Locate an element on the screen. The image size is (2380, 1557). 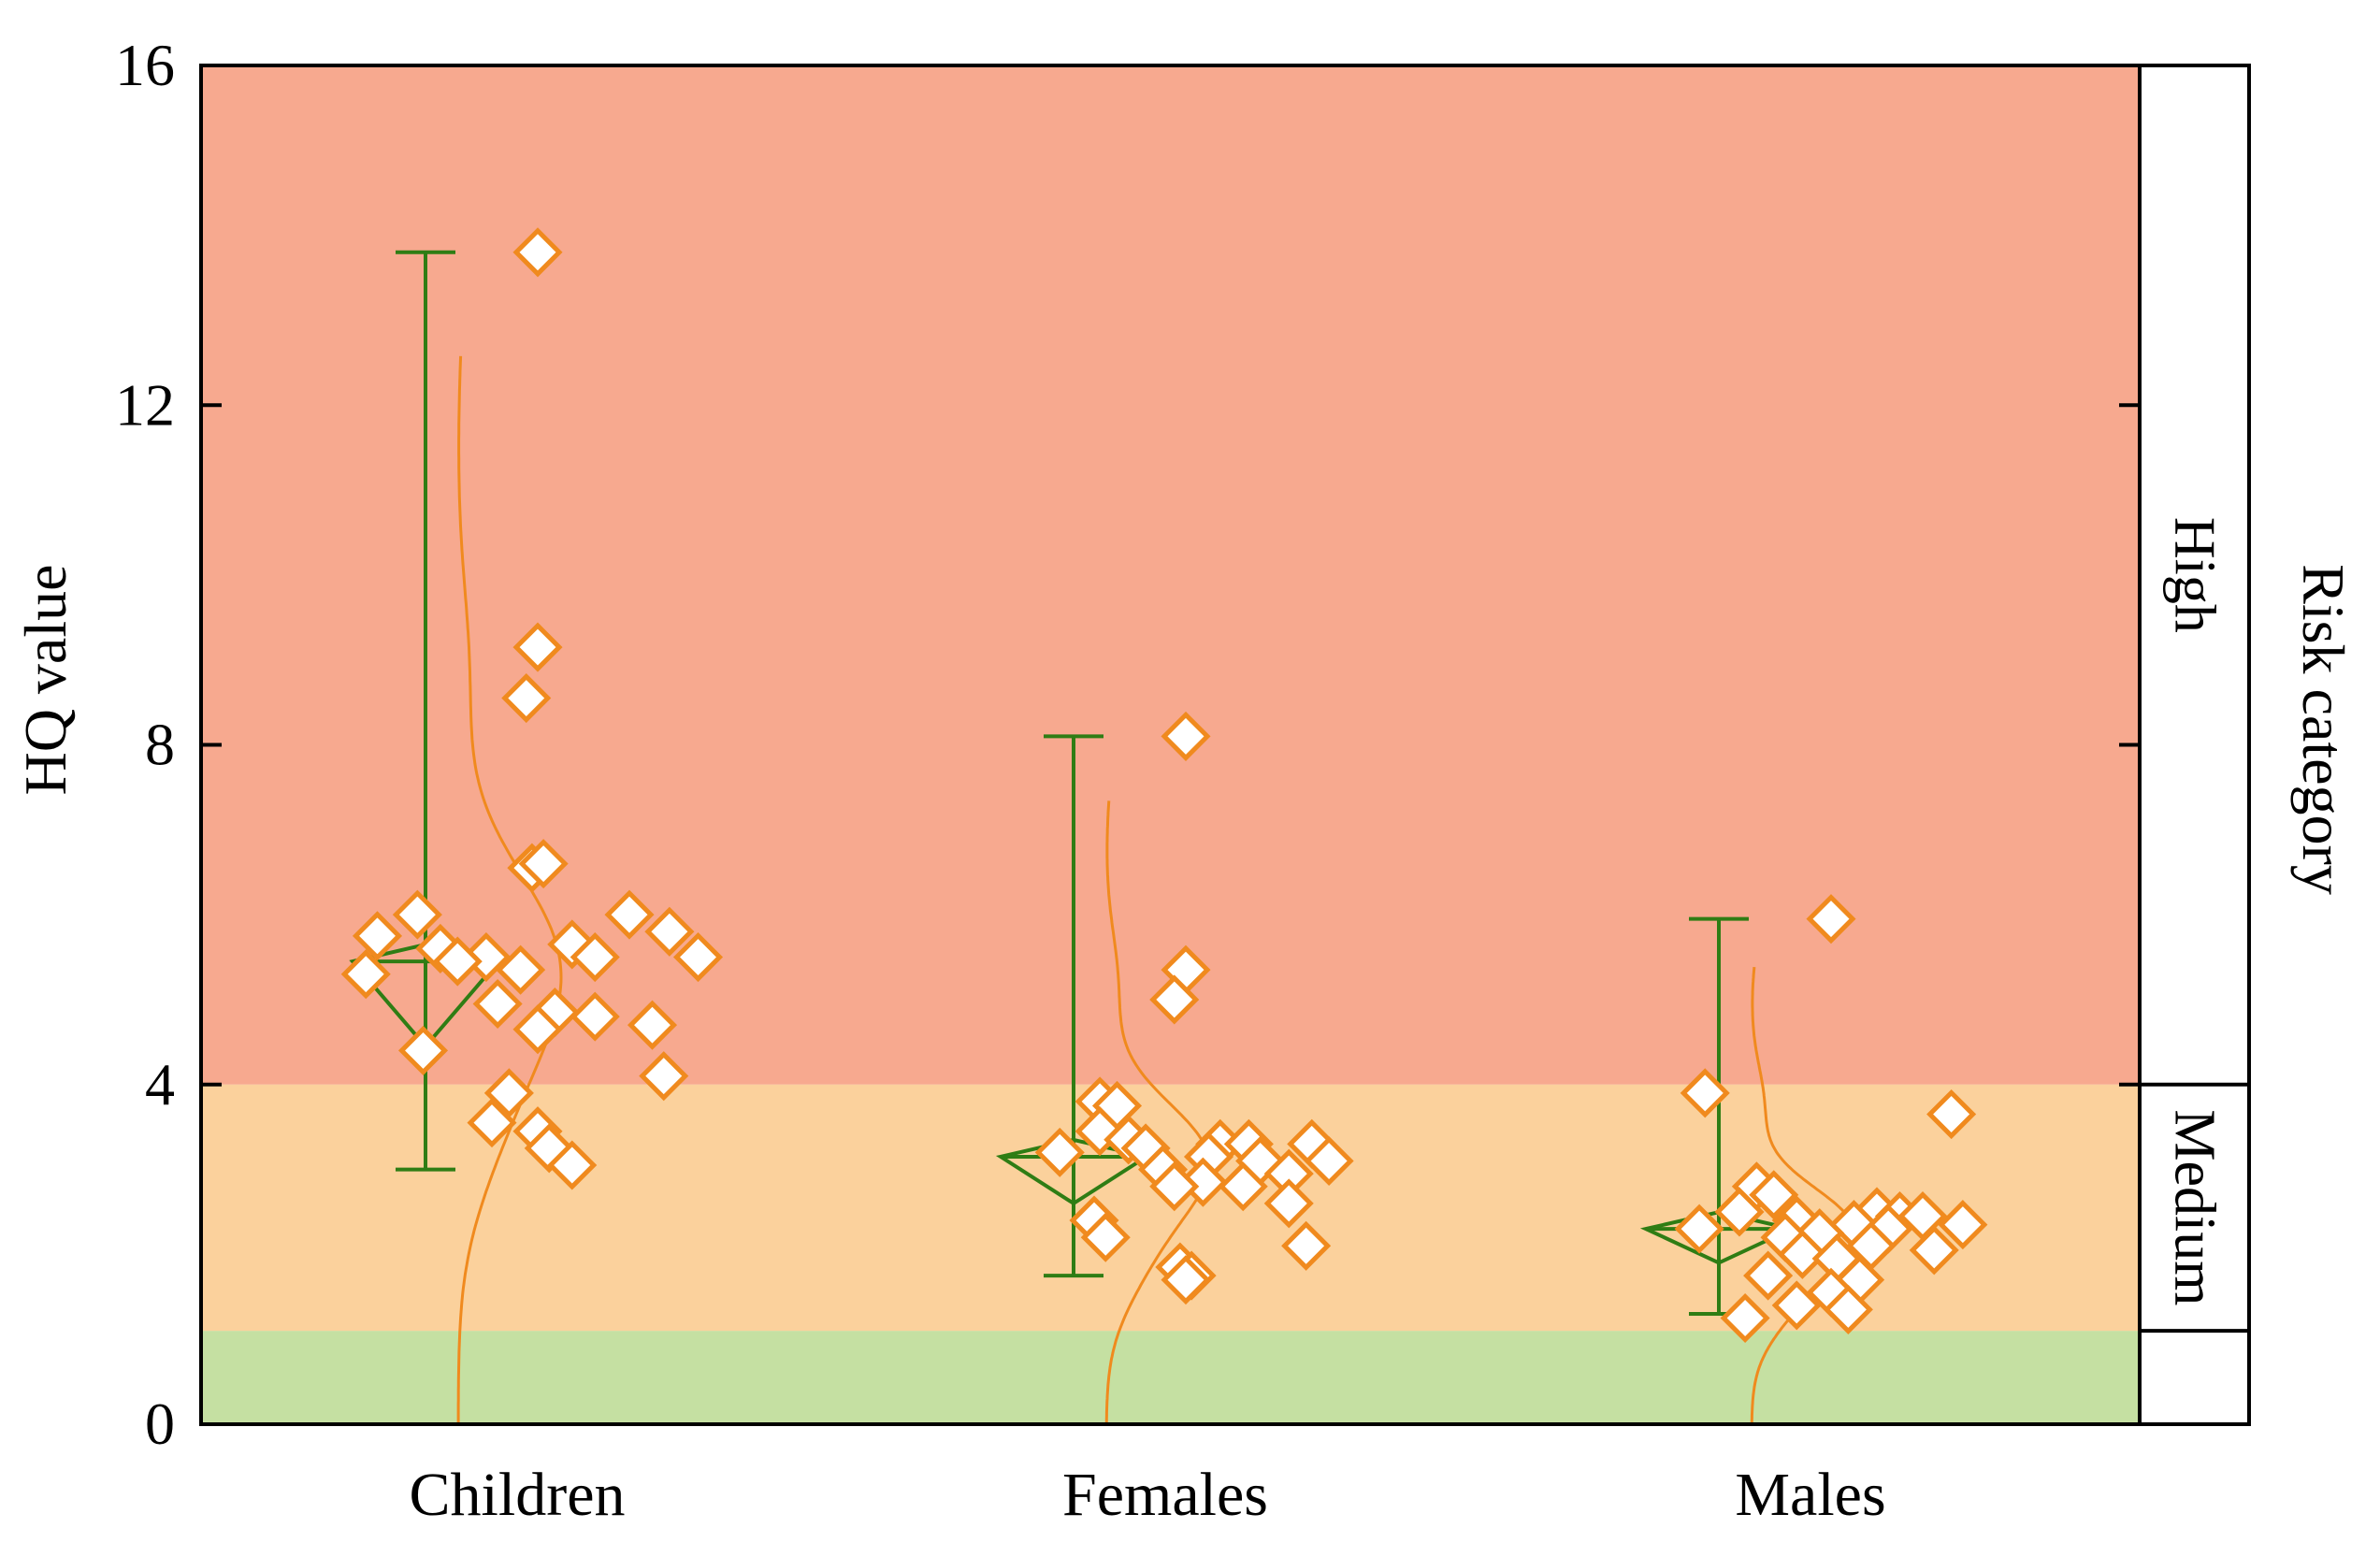
x-category-label-females: Females is located at coordinates (1165, 1495).